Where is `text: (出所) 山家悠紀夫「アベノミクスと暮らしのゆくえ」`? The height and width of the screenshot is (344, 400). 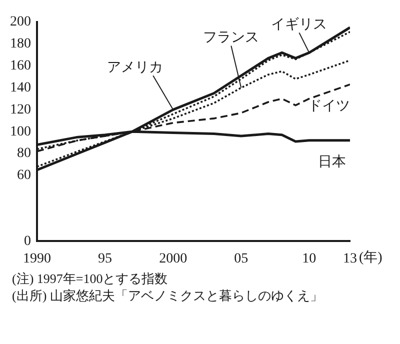
text: (出所) 山家悠紀夫「アベノミクスと暮らしのゆくえ」 is located at coordinates (167, 295).